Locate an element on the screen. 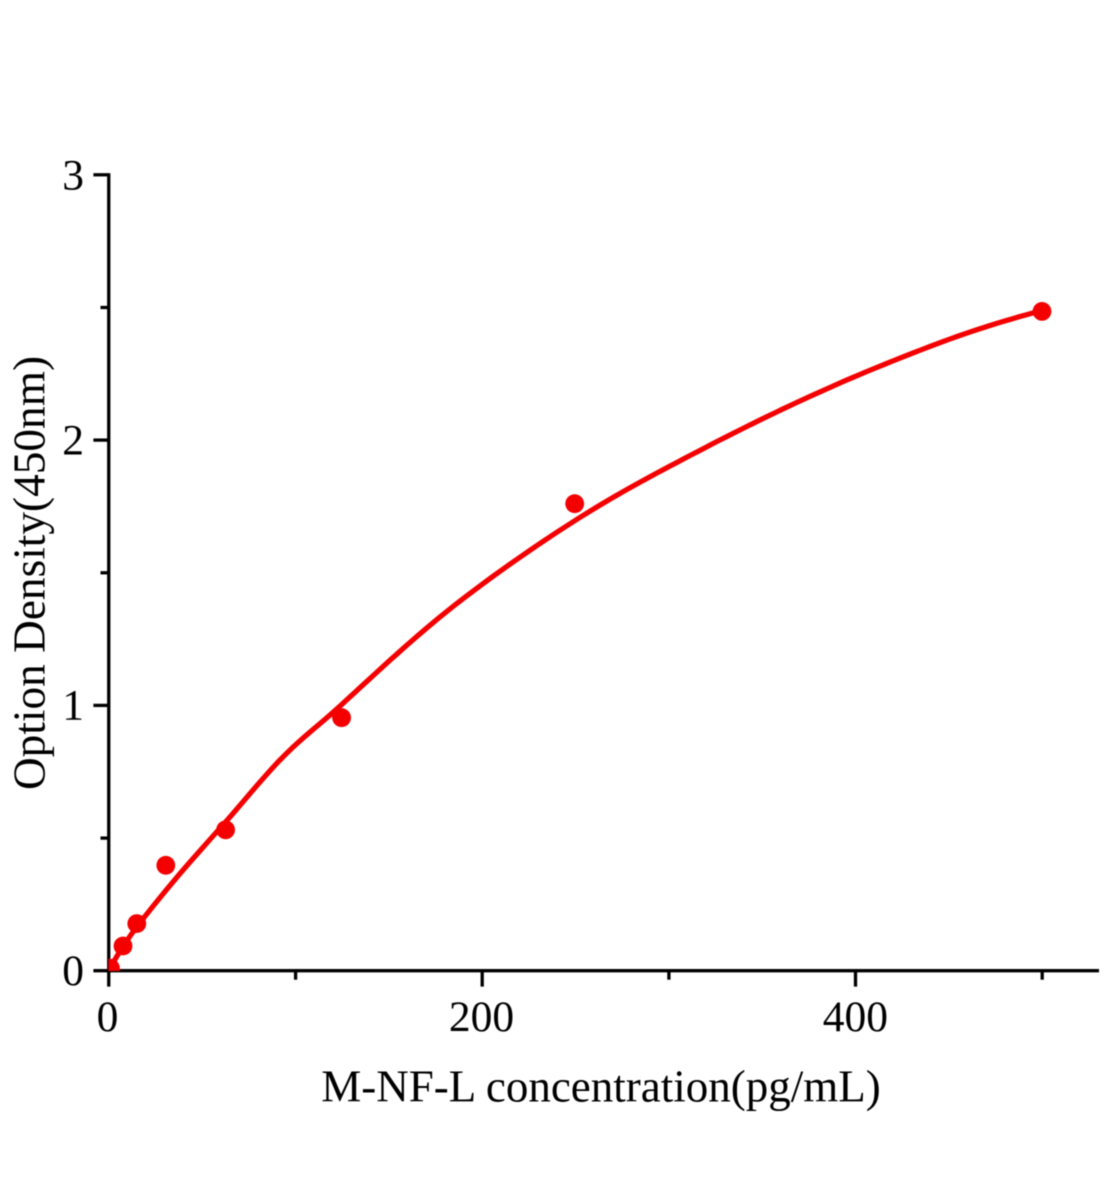 The height and width of the screenshot is (1200, 1104). svg-text: 2 is located at coordinates (73, 441).